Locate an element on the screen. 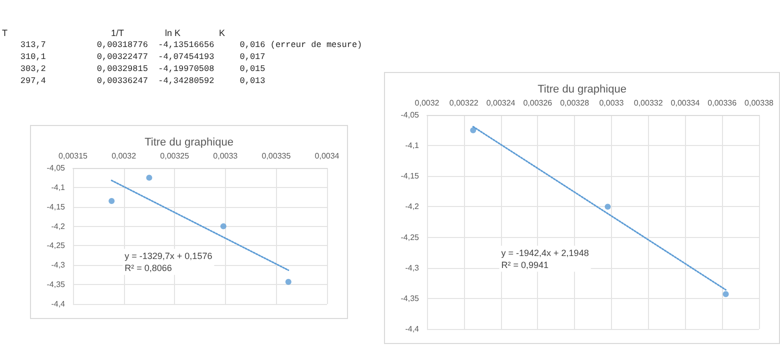 The image size is (780, 348). text: 310,1 0,00322477 -4,07454193 0,017 is located at coordinates (143, 57).